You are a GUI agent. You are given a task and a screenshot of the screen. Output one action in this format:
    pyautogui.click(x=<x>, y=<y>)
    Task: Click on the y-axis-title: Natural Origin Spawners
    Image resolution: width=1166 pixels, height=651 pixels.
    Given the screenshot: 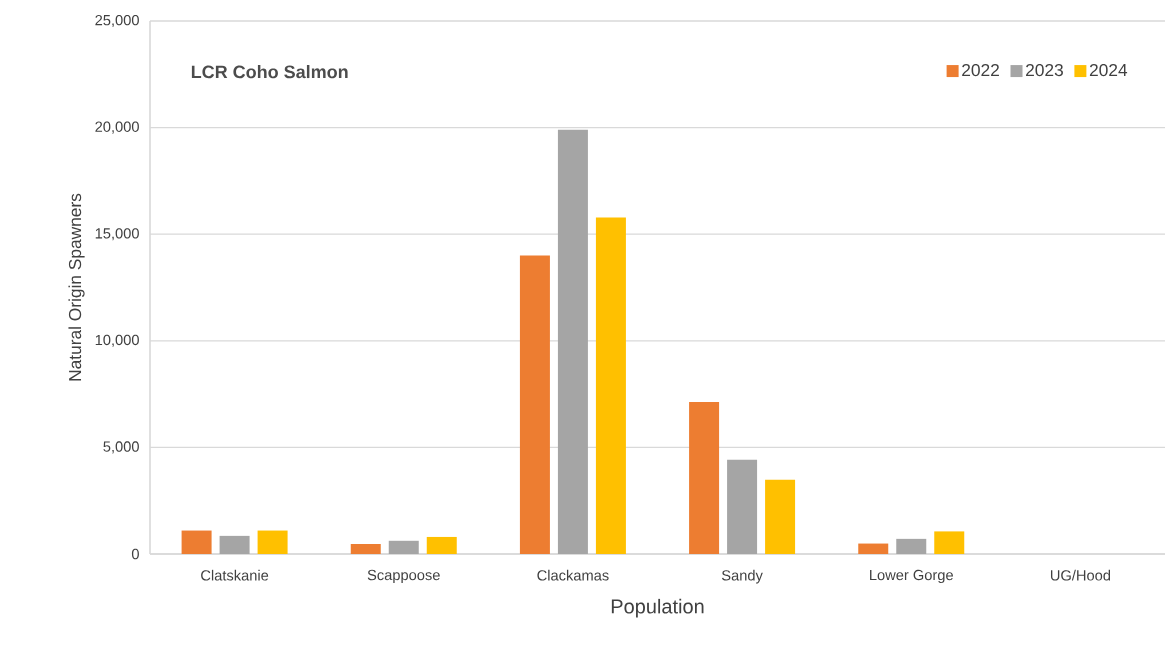 What is the action you would take?
    pyautogui.click(x=76, y=287)
    